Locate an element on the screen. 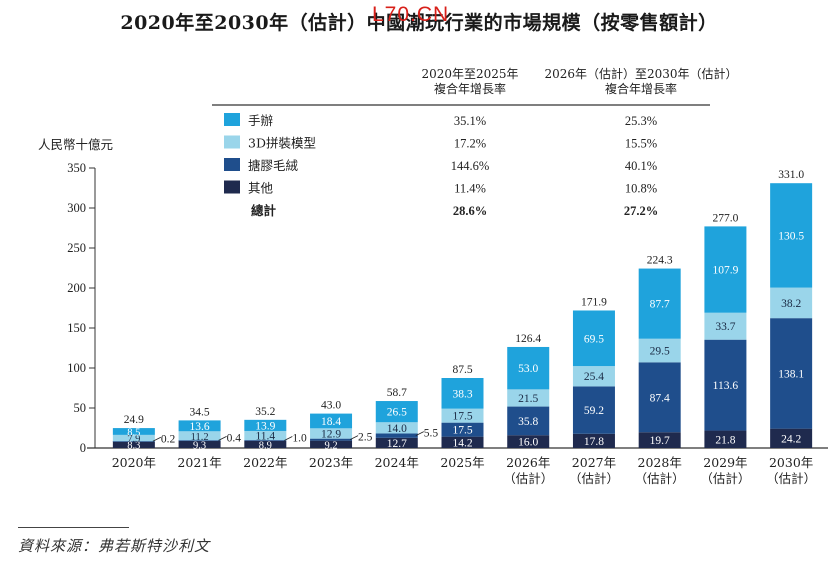 Image resolution: width=838 pixels, height=563 pixels. segment-label: 38.3 is located at coordinates (462, 394).